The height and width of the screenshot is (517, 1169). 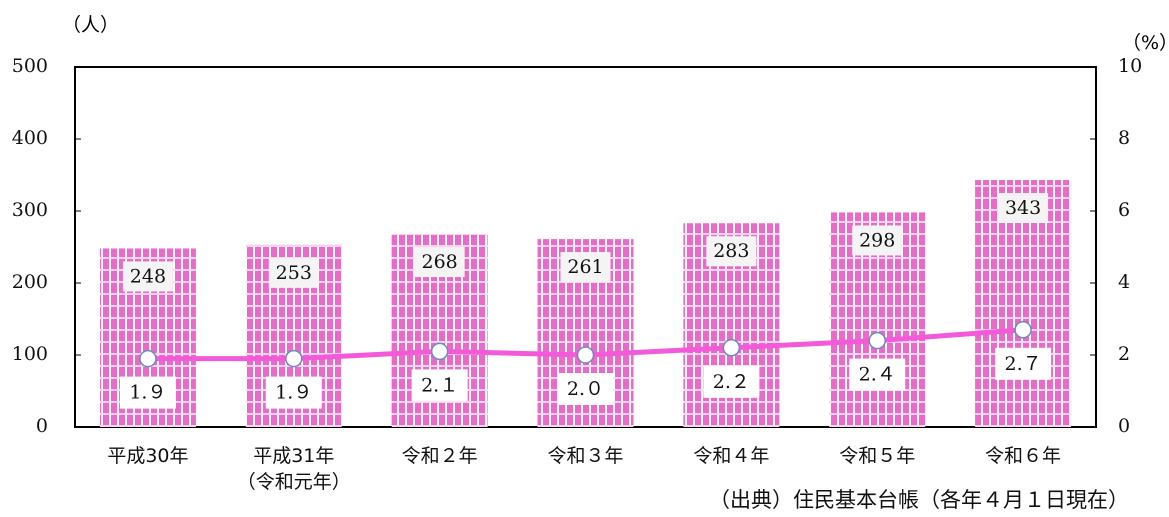 What do you see at coordinates (1124, 354) in the screenshot?
I see `y2-tick-label: 2` at bounding box center [1124, 354].